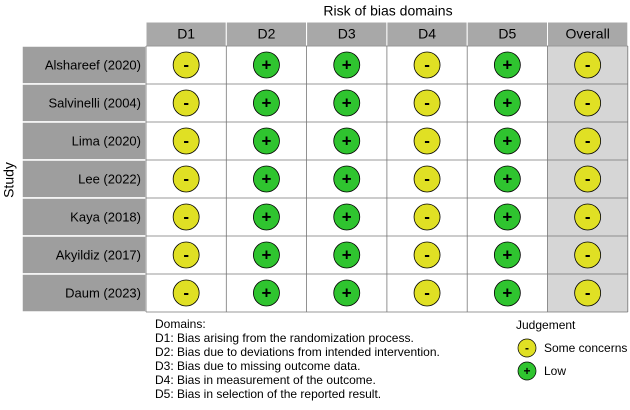 This screenshot has height=410, width=630. What do you see at coordinates (106, 140) in the screenshot?
I see `study-name: Lima (2020)` at bounding box center [106, 140].